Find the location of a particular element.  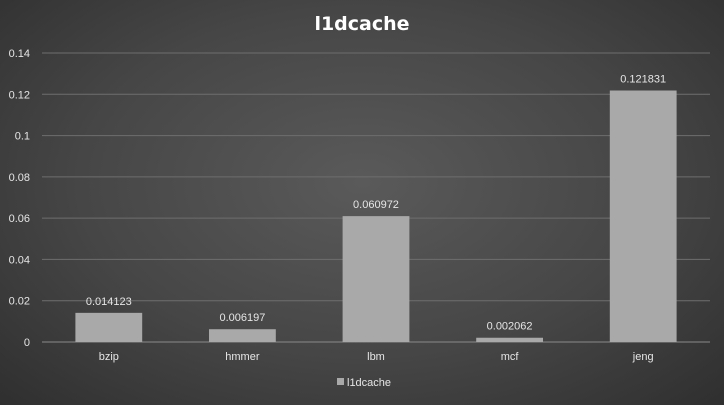

y-tick-label: 0.02 is located at coordinates (19, 302).